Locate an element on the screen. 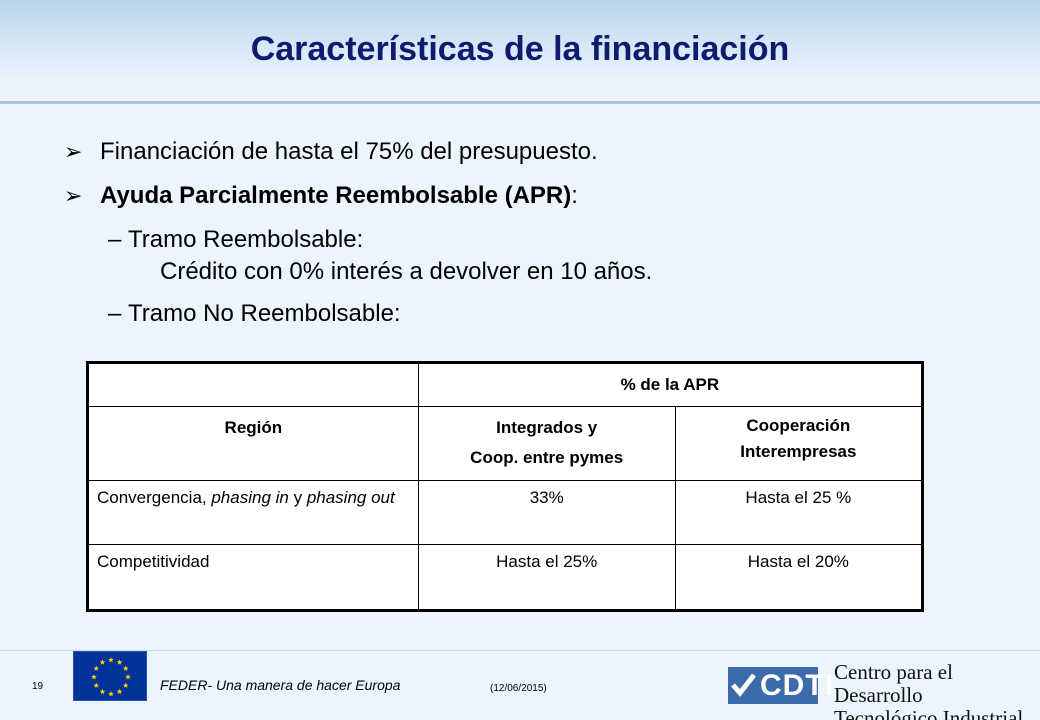 The width and height of the screenshot is (1040, 720). bullet-text-bold: Ayuda Parcialmente Reembolsable (APR) is located at coordinates (336, 195).